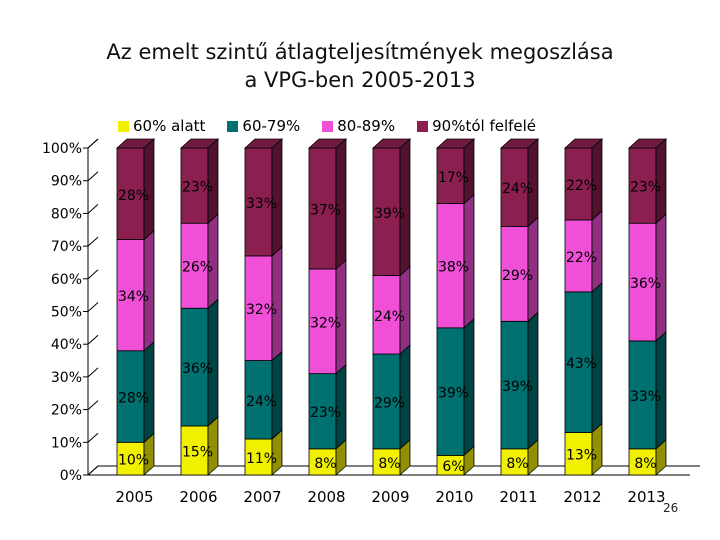 The image size is (720, 540). Describe the element at coordinates (66, 411) in the screenshot. I see `y-tick-label: 20%` at that location.